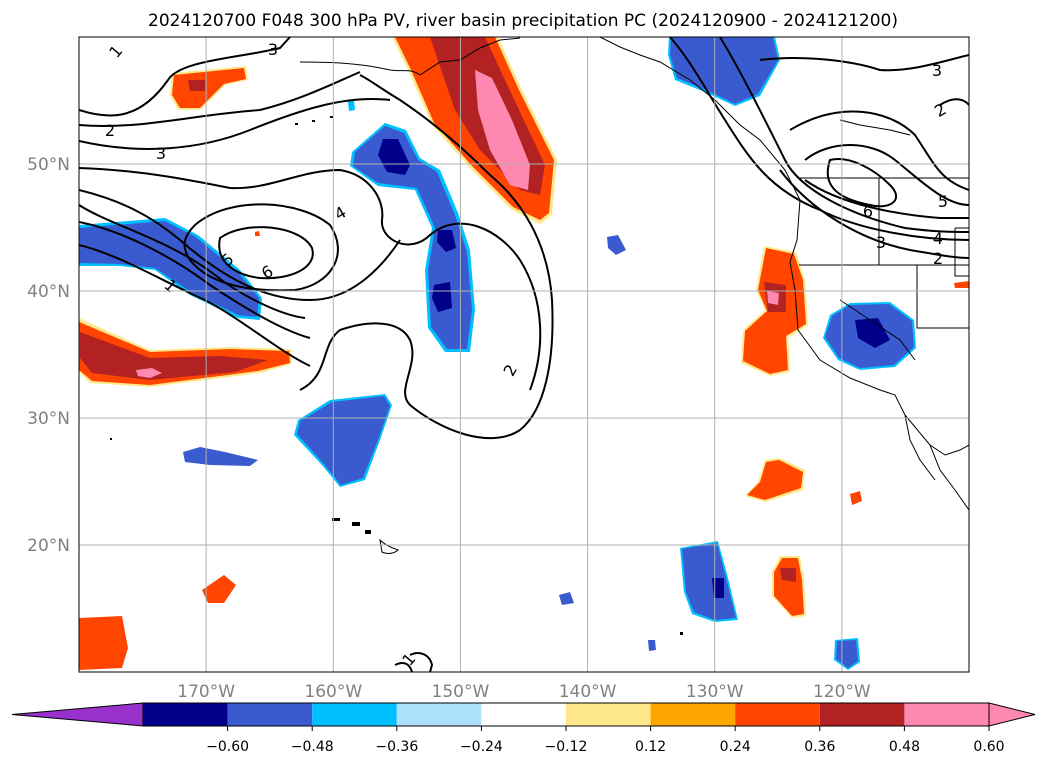 This screenshot has height=765, width=1047. What do you see at coordinates (170, 269) in the screenshot?
I see `precip-region-west-negative` at bounding box center [170, 269].